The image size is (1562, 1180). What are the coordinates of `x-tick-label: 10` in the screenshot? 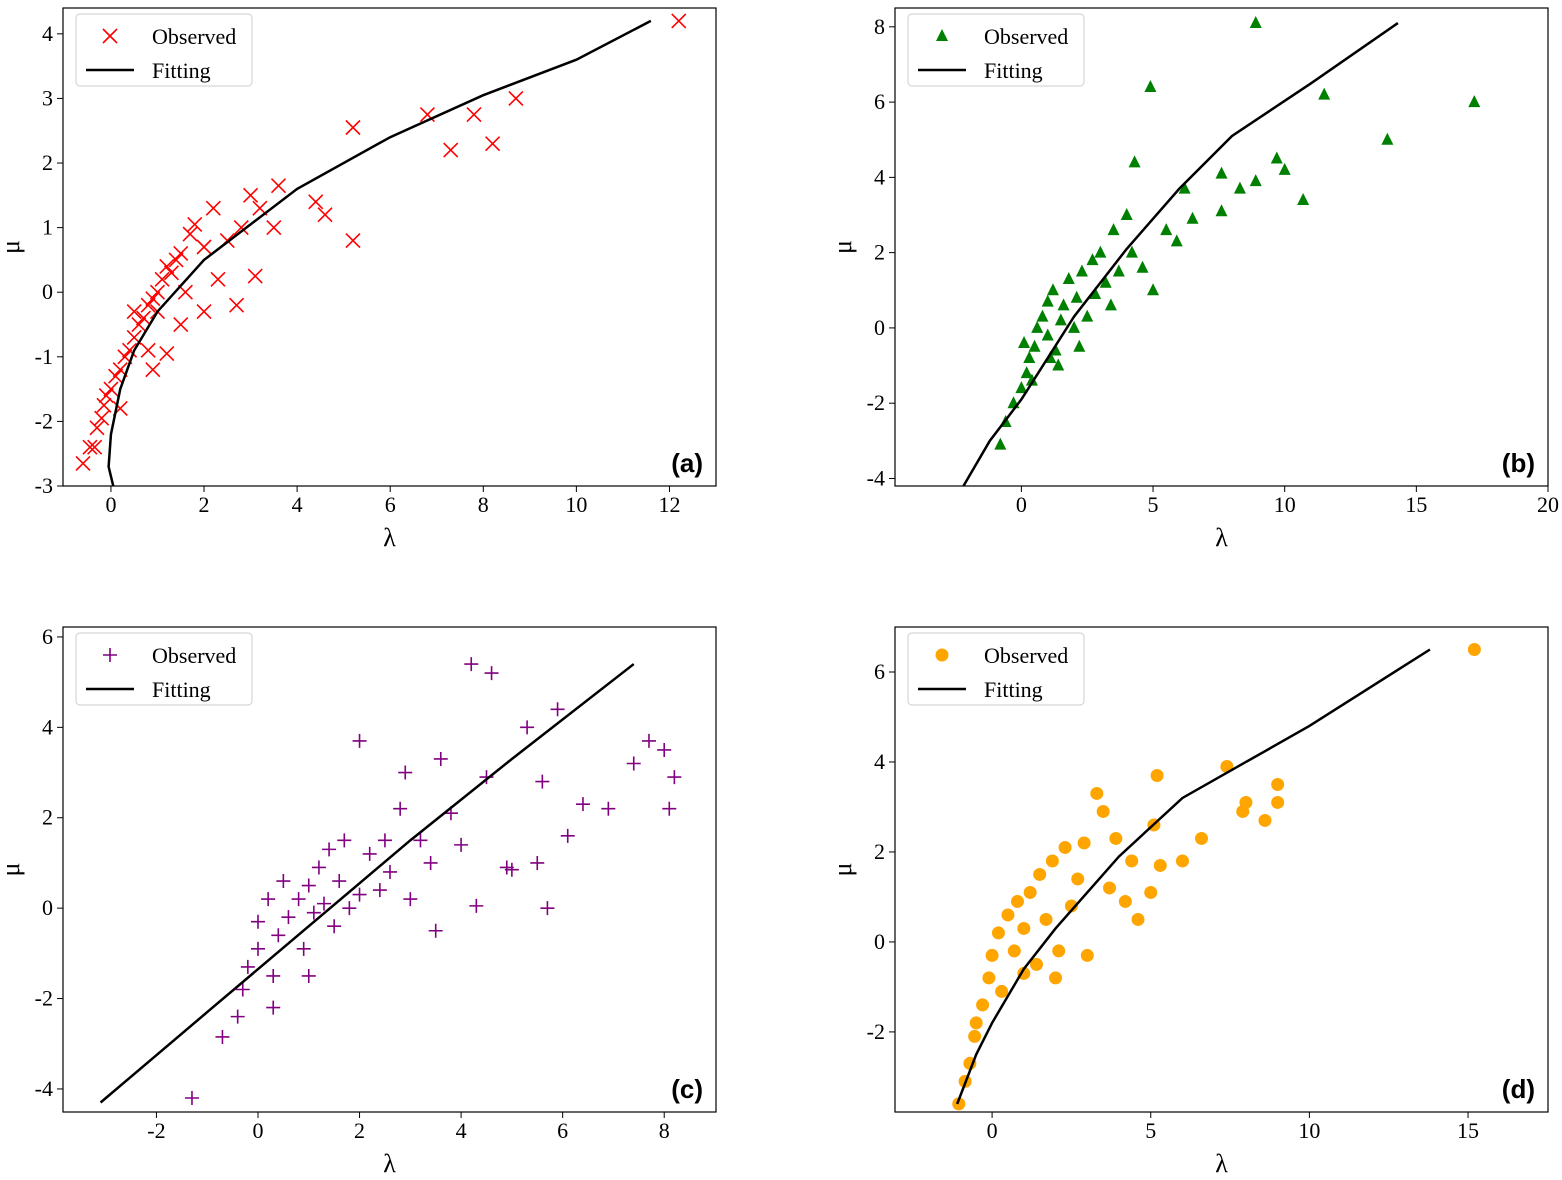 It's located at (1309, 1130).